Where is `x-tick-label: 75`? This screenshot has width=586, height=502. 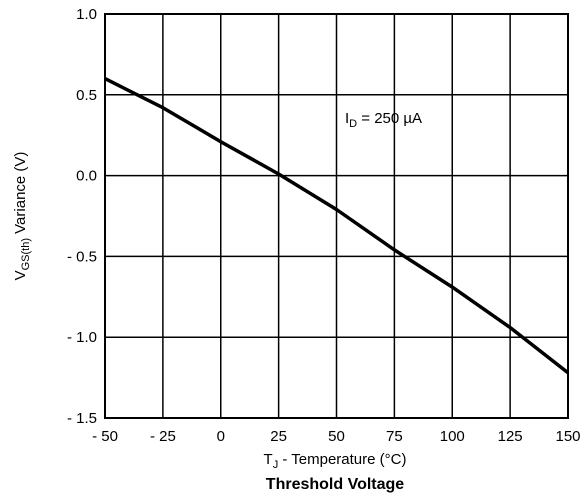 x-tick-label: 75 is located at coordinates (394, 436).